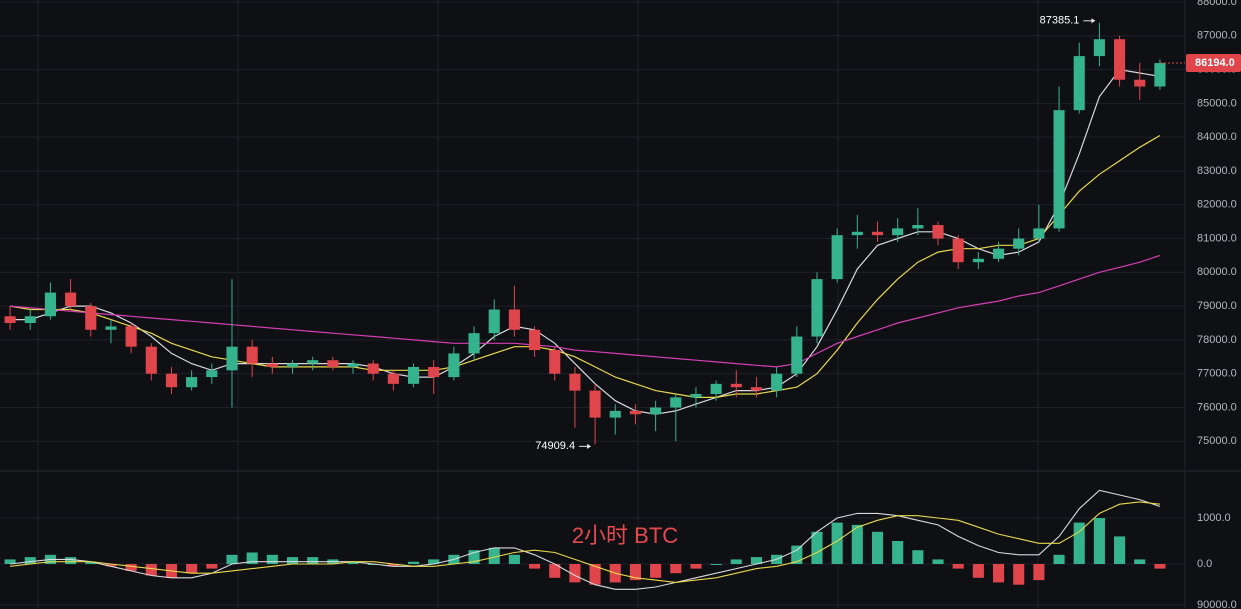 This screenshot has height=609, width=1241. What do you see at coordinates (1217, 205) in the screenshot?
I see `y-tick-label: 82000.0` at bounding box center [1217, 205].